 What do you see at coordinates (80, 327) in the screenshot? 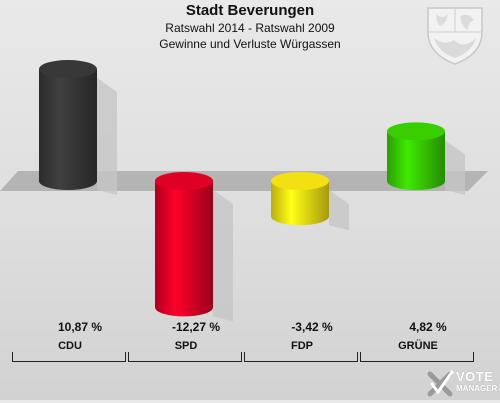
I see `value-label: 10,87 %` at bounding box center [80, 327].